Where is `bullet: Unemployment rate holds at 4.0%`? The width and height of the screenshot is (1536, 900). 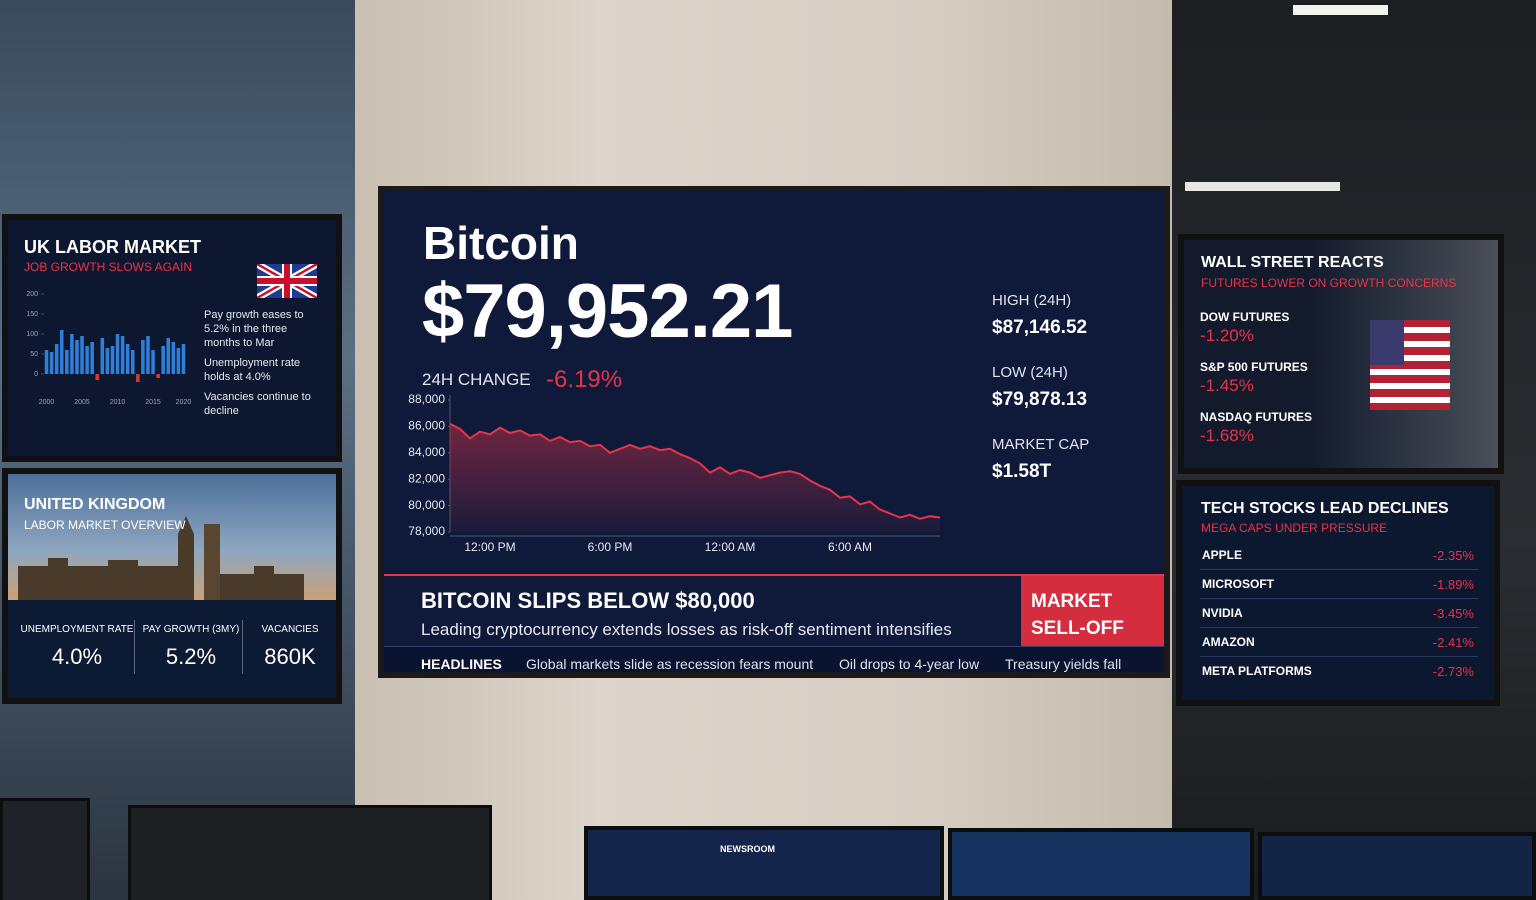
bullet: Unemployment rate holds at 4.0% is located at coordinates (252, 370).